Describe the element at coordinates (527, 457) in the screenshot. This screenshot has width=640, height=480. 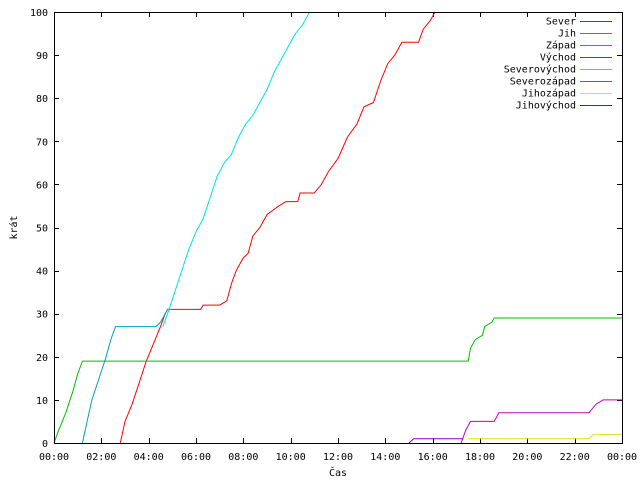
I see `x-tick-label: 20:00` at that location.